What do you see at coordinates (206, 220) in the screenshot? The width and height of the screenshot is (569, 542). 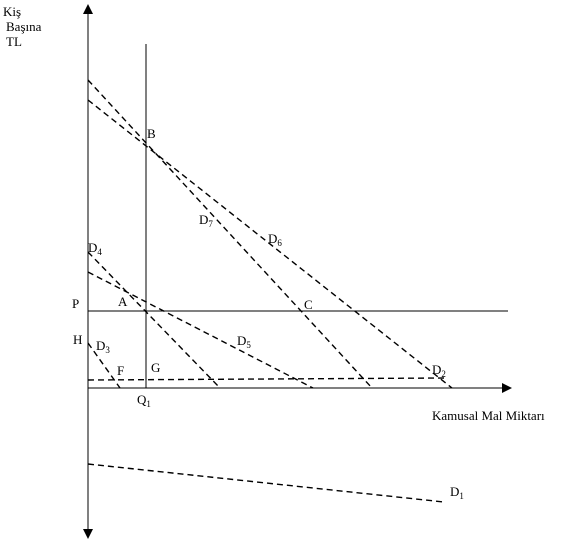 I see `d7-label: D7` at bounding box center [206, 220].